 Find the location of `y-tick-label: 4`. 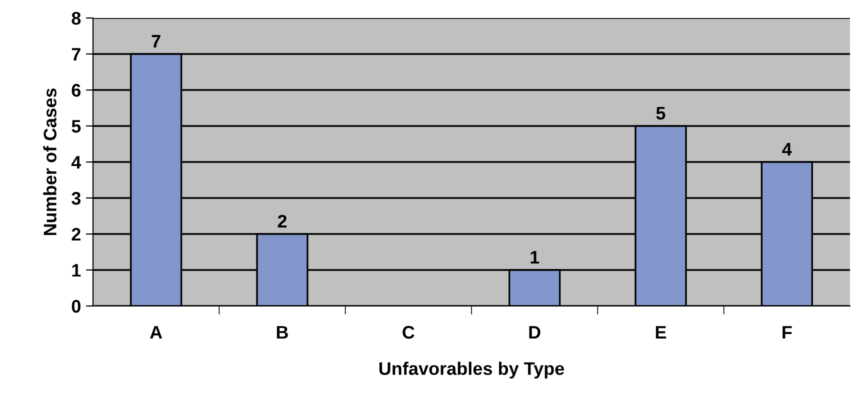

y-tick-label: 4 is located at coordinates (76, 162).